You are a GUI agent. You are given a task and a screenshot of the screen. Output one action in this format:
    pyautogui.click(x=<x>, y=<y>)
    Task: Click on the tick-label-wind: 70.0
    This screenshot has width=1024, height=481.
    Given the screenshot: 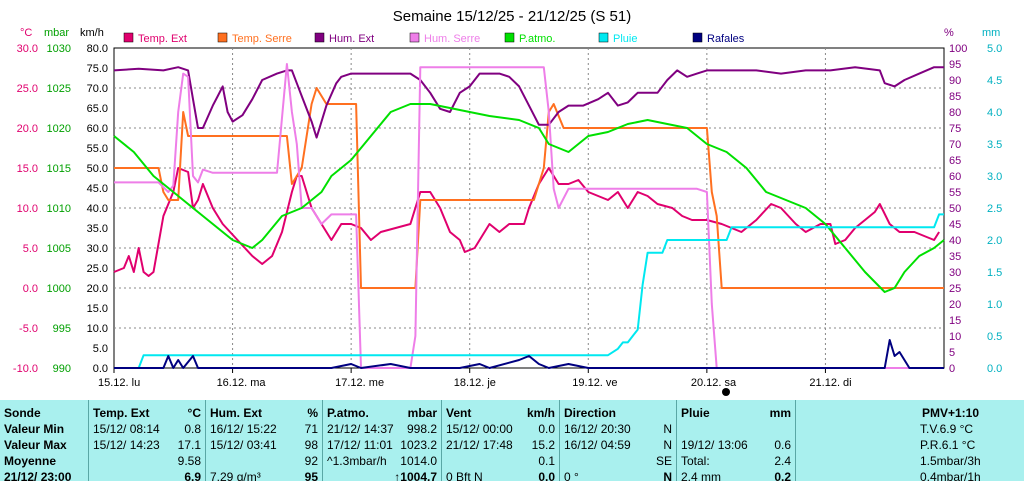 What is the action you would take?
    pyautogui.click(x=97, y=89)
    